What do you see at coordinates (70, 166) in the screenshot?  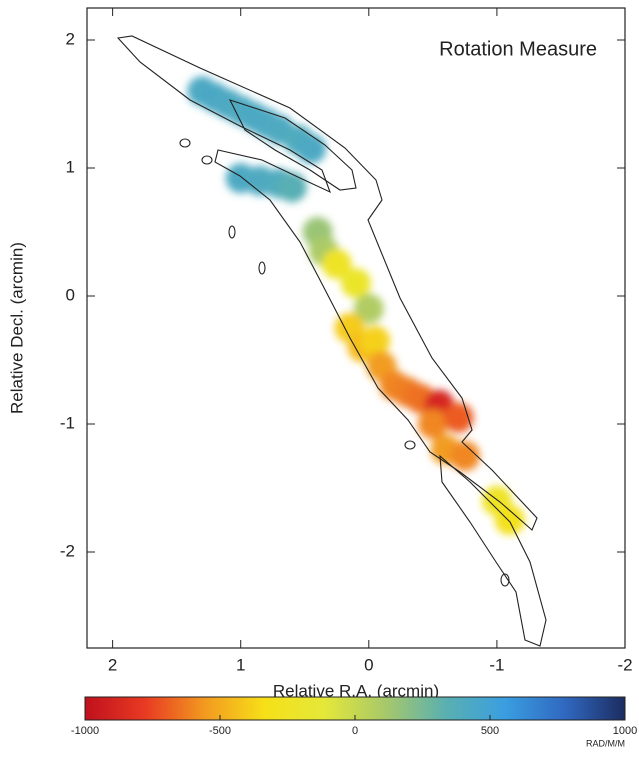 I see `y-tick-label: 1` at bounding box center [70, 166].